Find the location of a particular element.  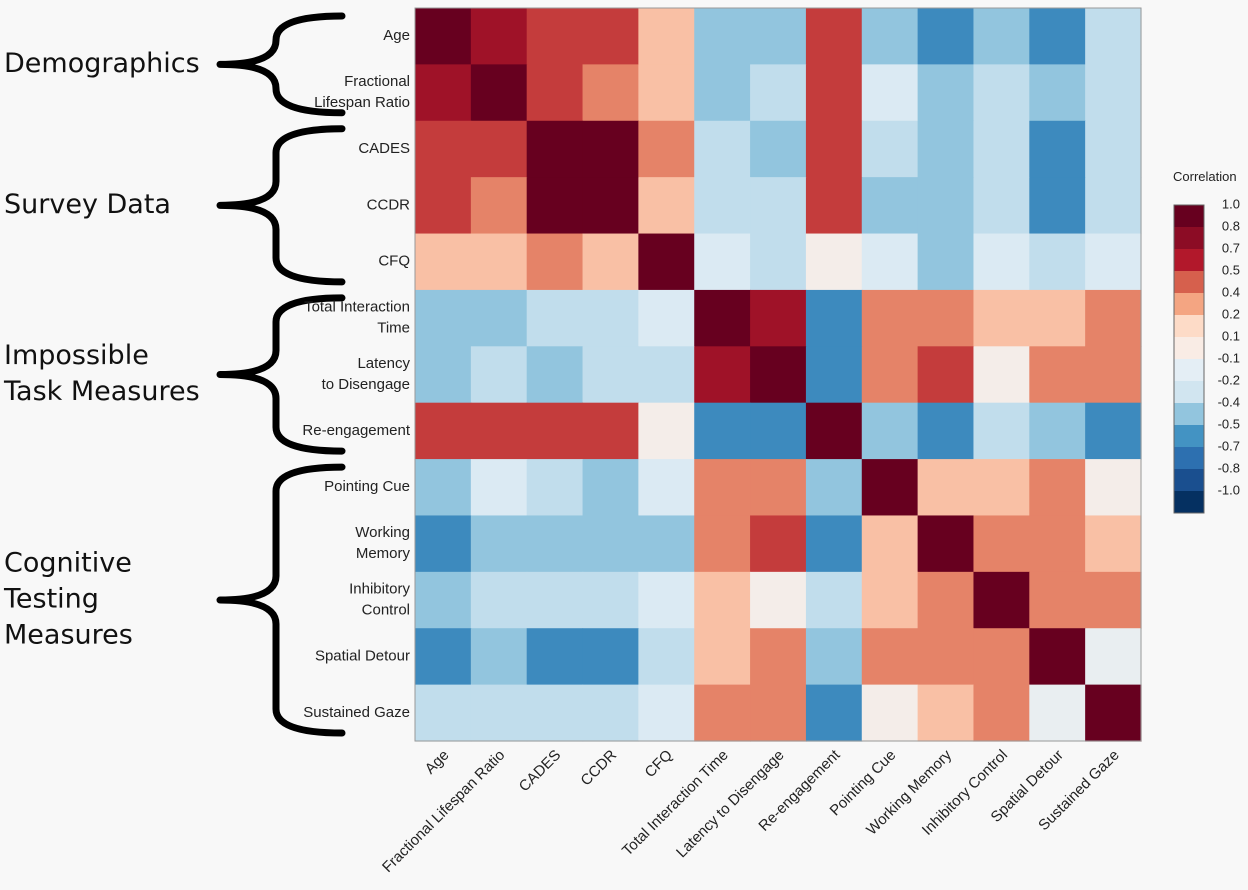

row-label-11: Spatial Detour is located at coordinates (362, 655).